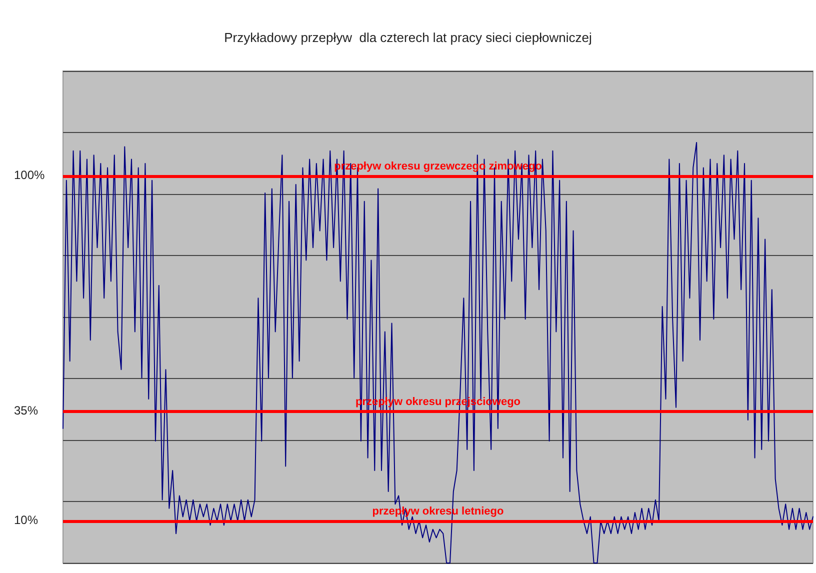 The width and height of the screenshot is (816, 573). I want to click on text: 10%, so click(26, 519).